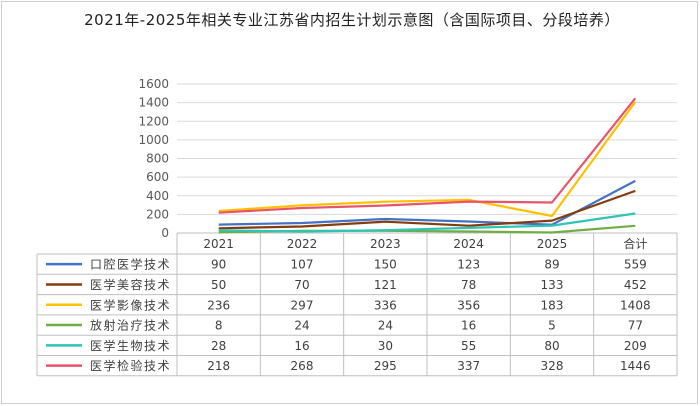 The image size is (700, 406). Describe the element at coordinates (468, 285) in the screenshot. I see `data-table-value: 78` at that location.